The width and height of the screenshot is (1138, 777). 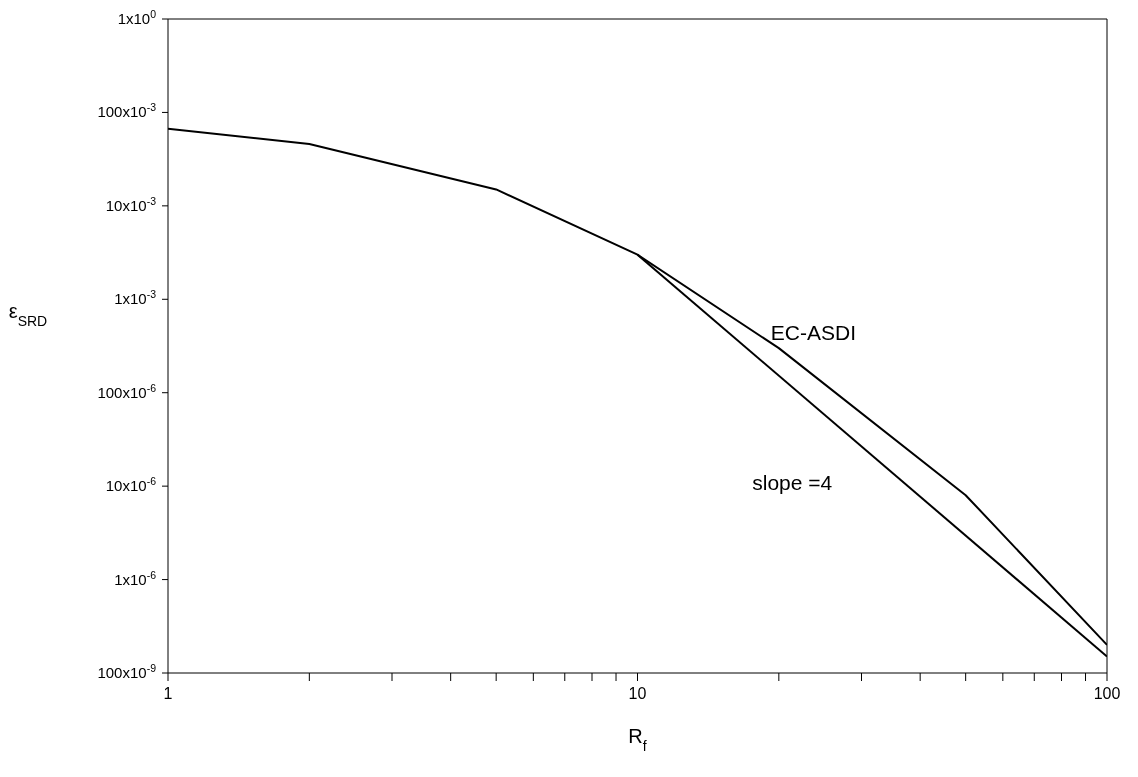 I want to click on y-tick-label: 100x10$^{-9}$, so click(x=127, y=671).